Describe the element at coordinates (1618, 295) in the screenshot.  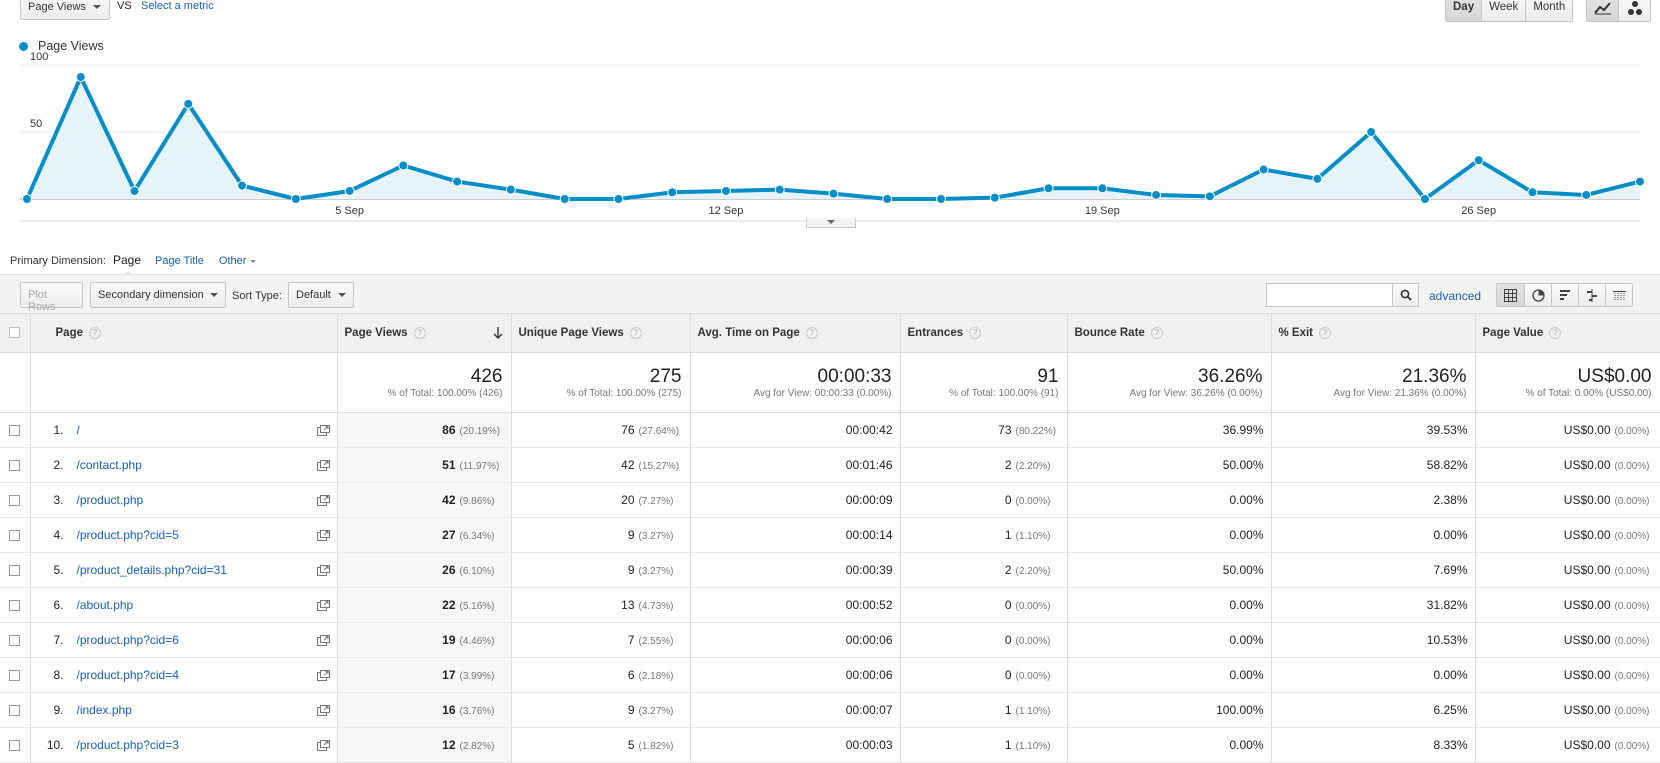
I see `pivot-view-button` at that location.